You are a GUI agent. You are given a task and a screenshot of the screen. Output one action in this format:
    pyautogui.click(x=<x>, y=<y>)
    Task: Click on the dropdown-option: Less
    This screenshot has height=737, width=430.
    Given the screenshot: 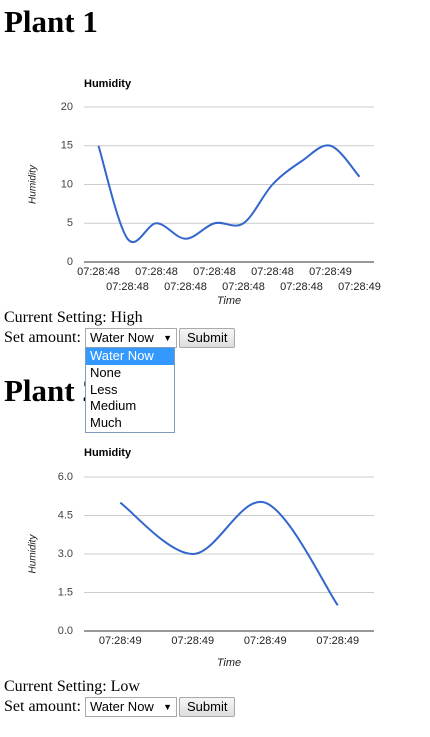 What is the action you would take?
    pyautogui.click(x=104, y=389)
    